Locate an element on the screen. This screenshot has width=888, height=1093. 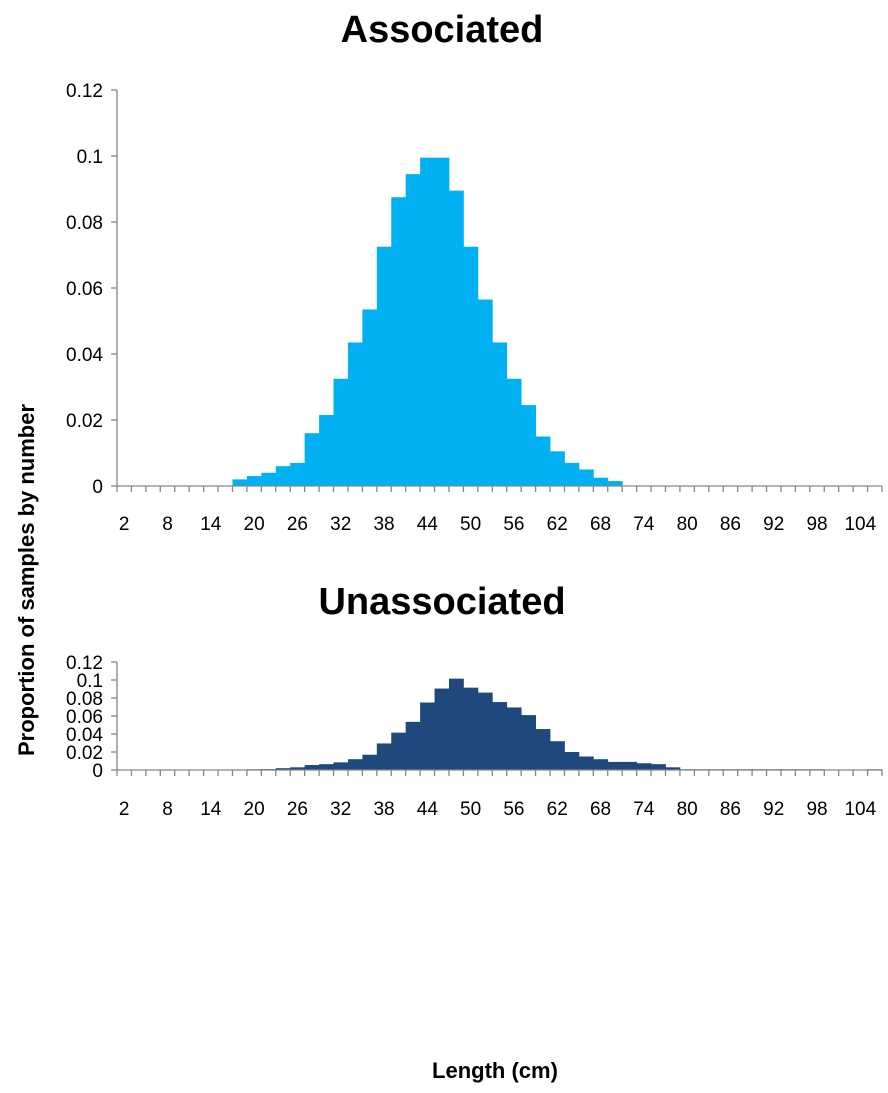
chart-2-y-tick-label: 0.12 is located at coordinates (84, 663).